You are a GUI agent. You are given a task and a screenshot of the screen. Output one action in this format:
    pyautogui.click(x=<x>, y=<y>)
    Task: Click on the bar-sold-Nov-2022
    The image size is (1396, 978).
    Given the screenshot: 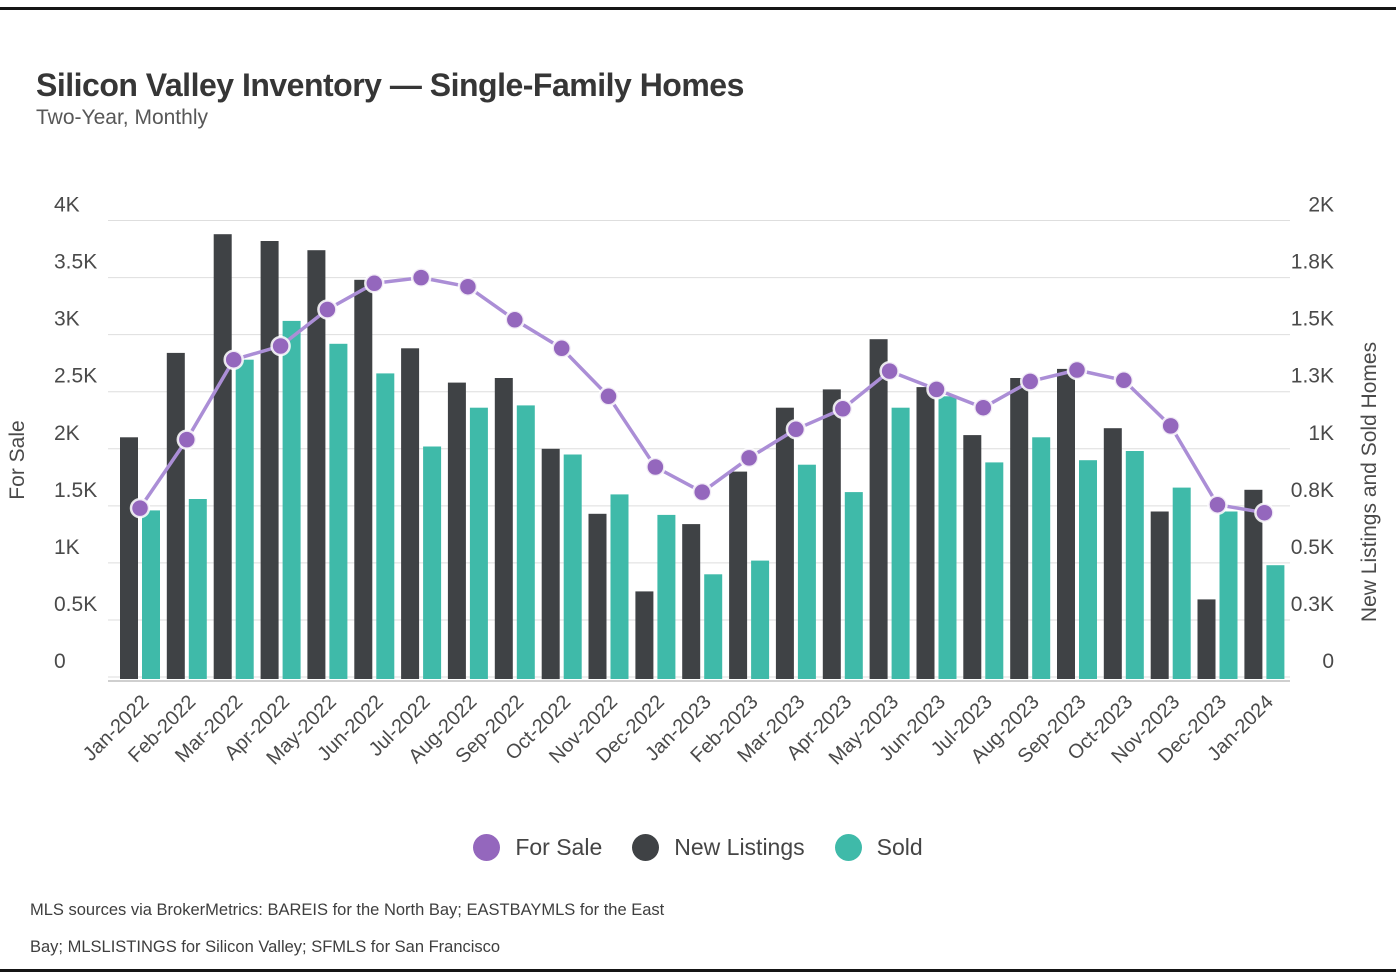 What is the action you would take?
    pyautogui.click(x=619, y=586)
    